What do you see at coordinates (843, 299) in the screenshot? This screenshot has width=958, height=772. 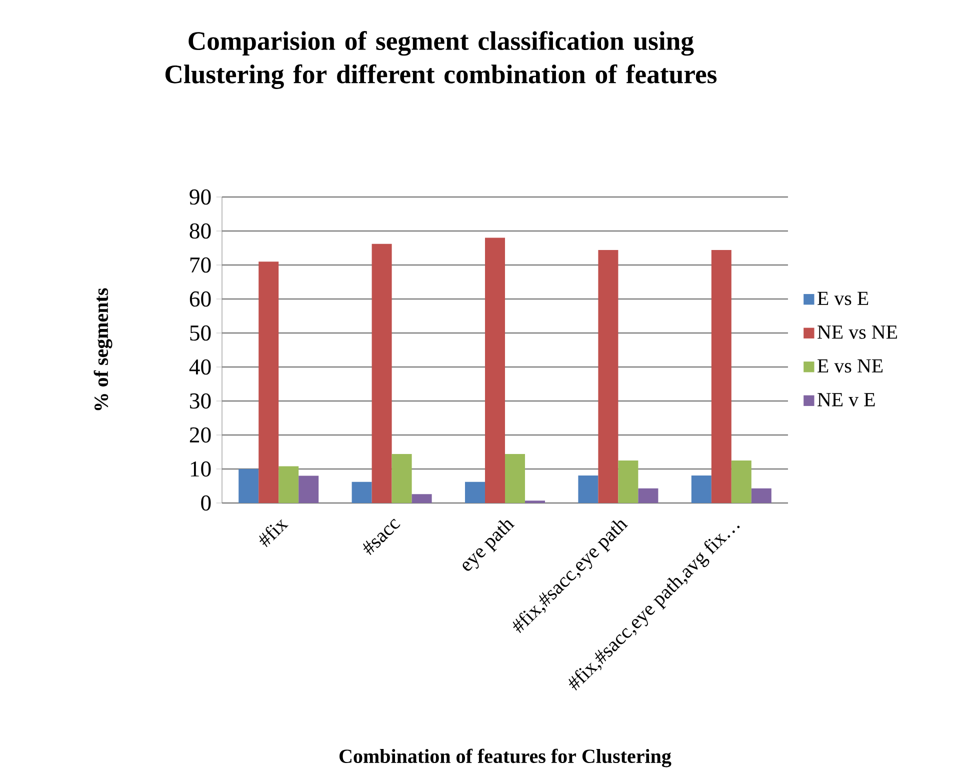 I see `legend-label: E vs E` at bounding box center [843, 299].